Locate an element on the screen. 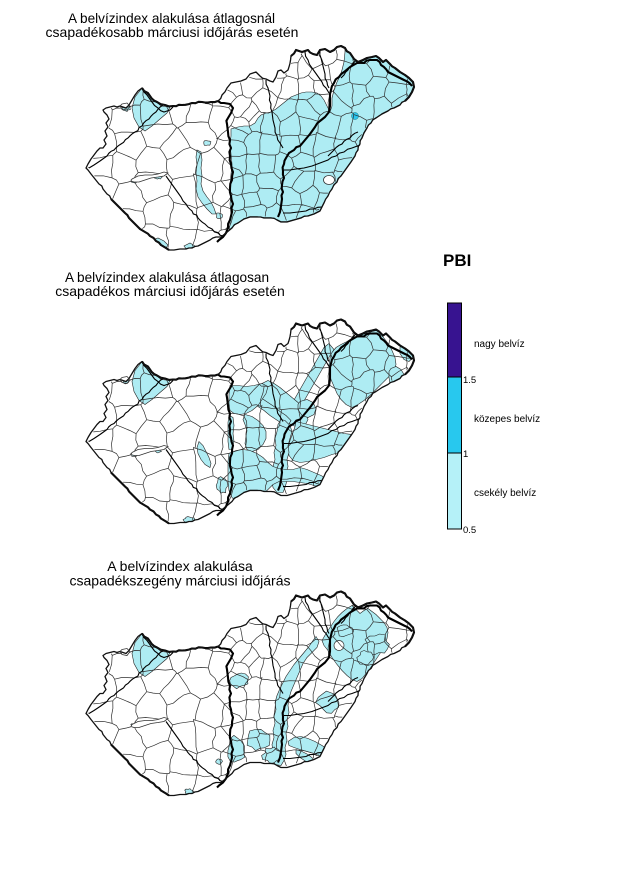 The height and width of the screenshot is (869, 633). svg-text: PBI is located at coordinates (457, 260).